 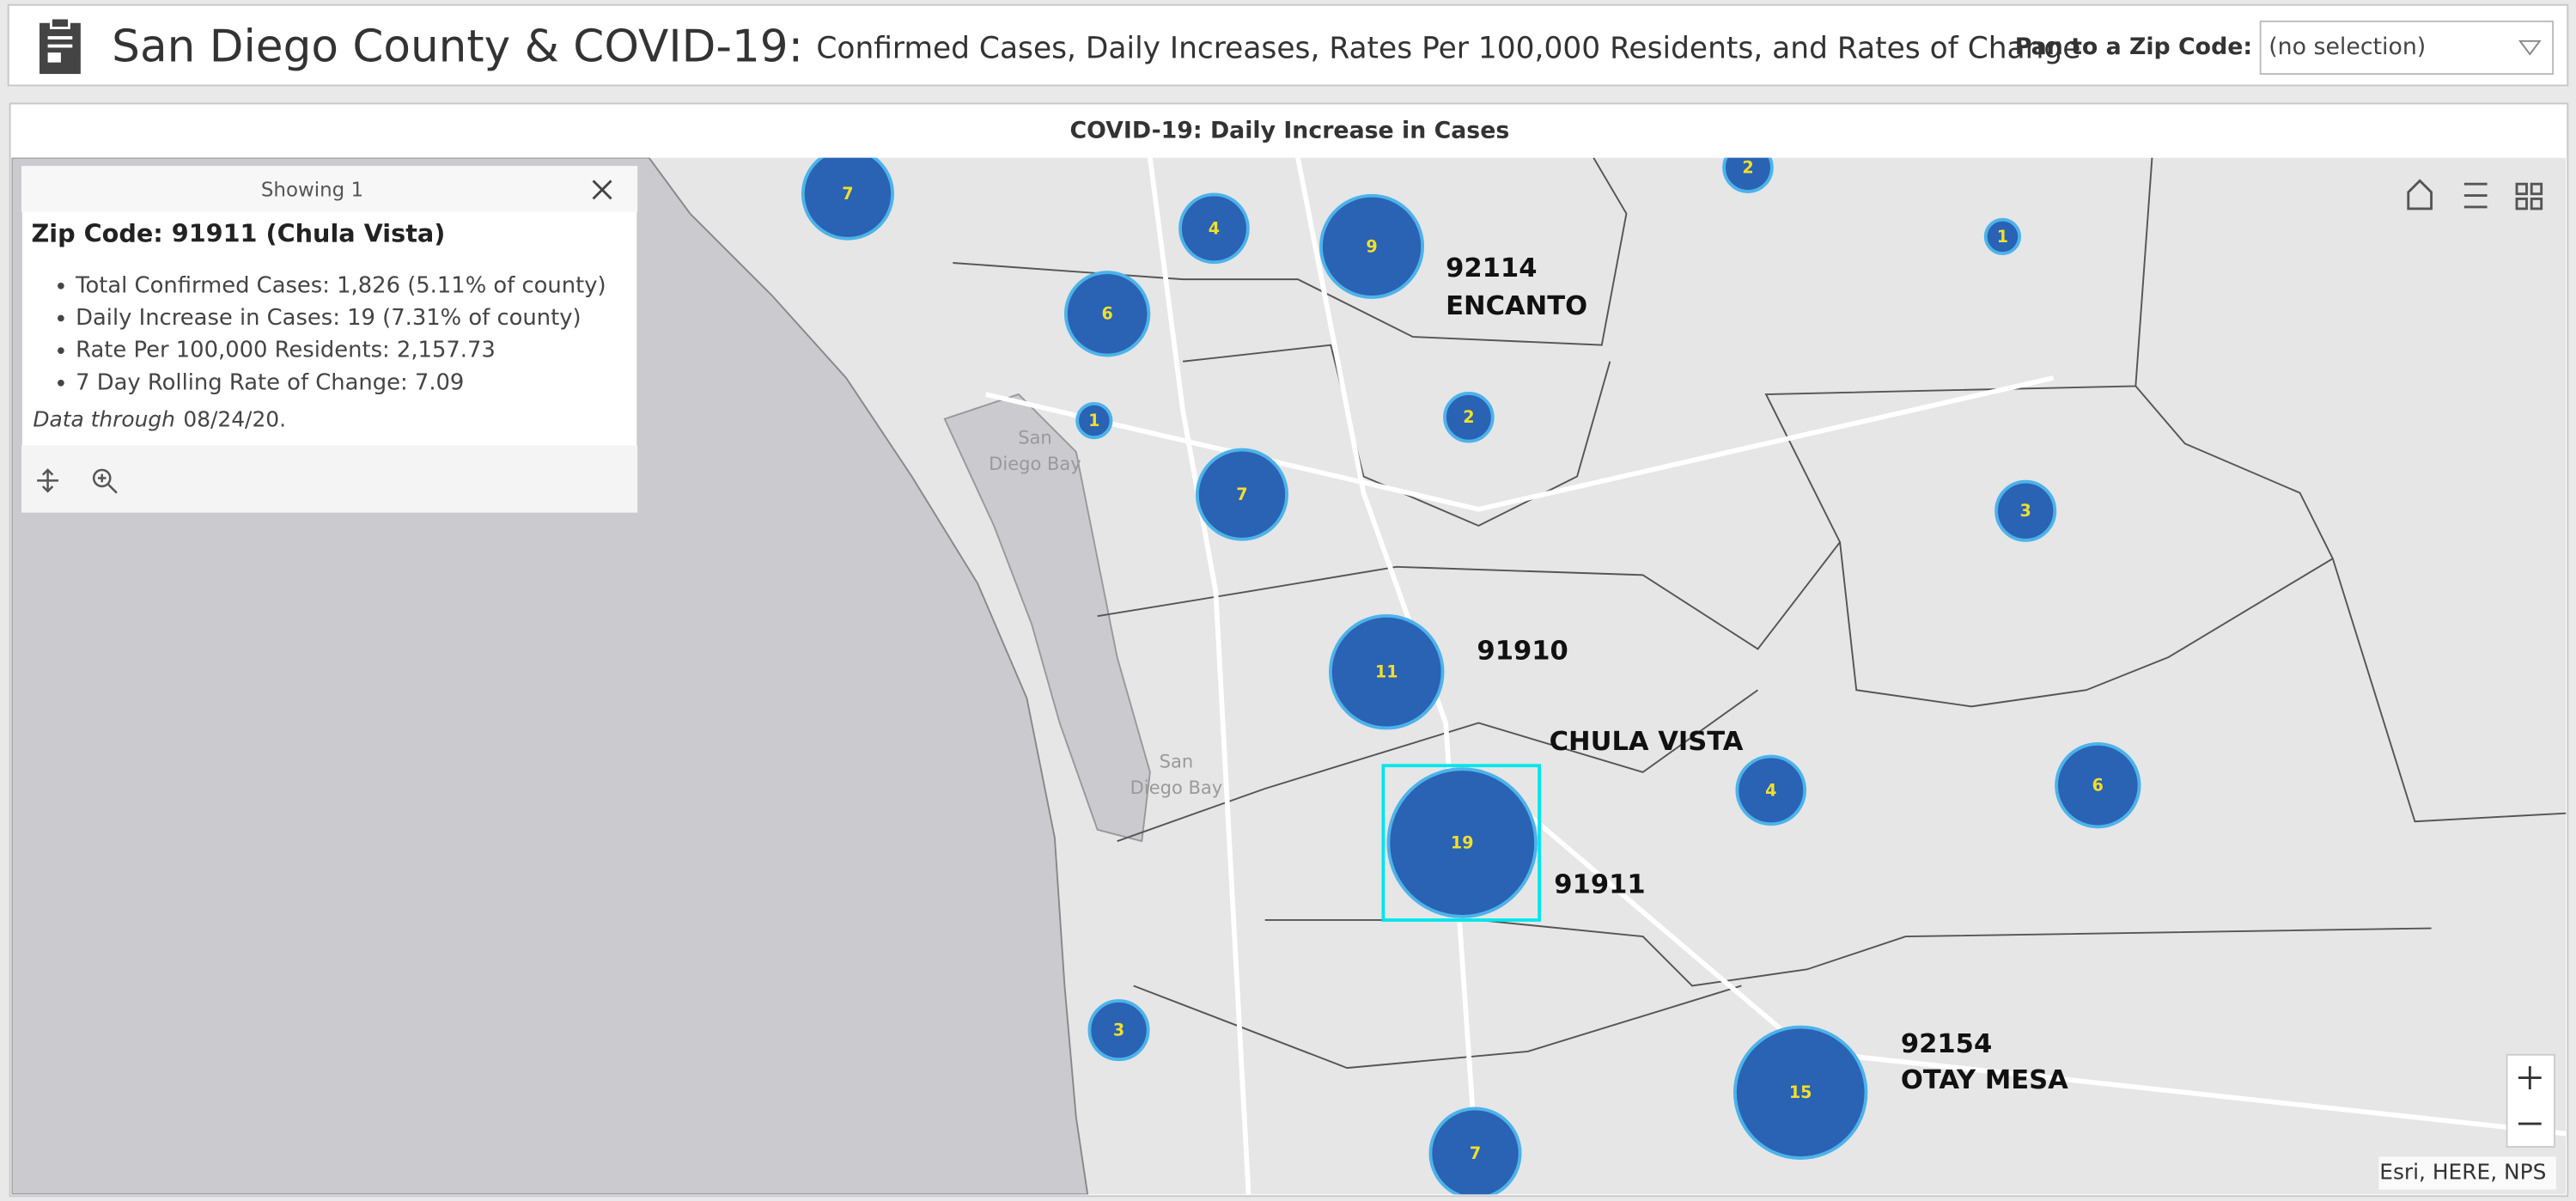 I want to click on popup-heading: Zip Code: 91911 (Chula Vista), so click(x=238, y=233).